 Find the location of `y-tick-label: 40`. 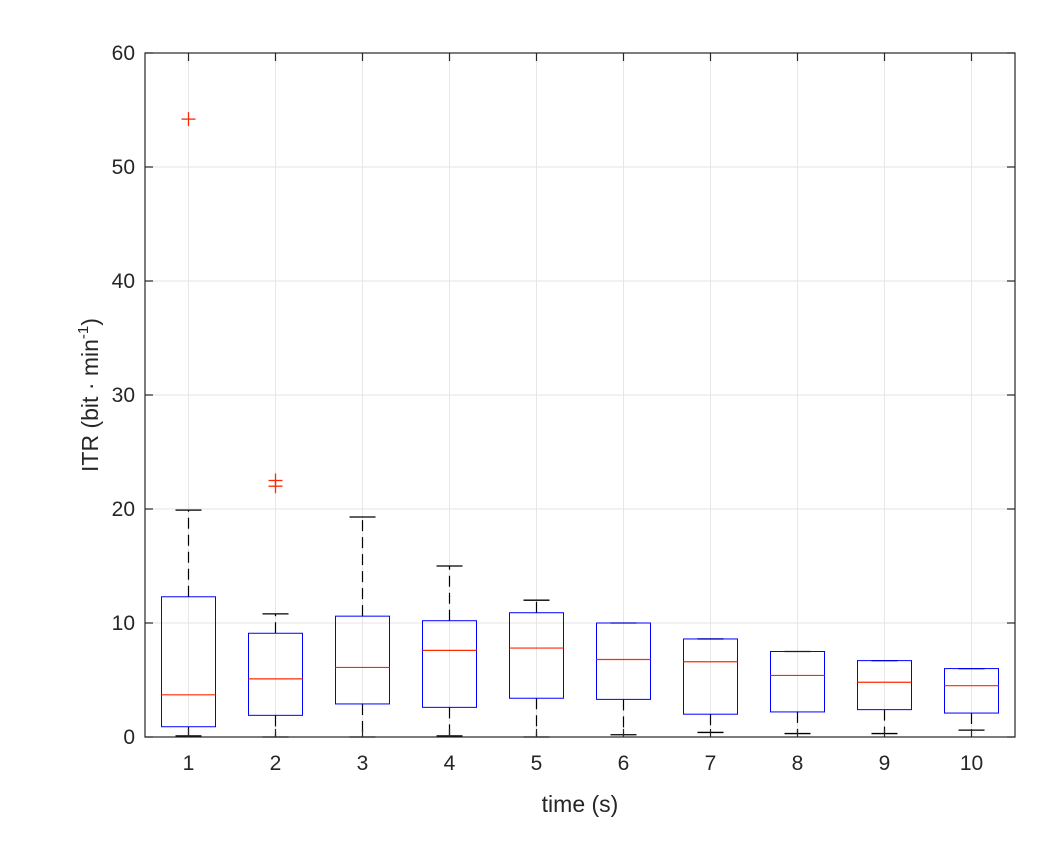

y-tick-label: 40 is located at coordinates (123, 281).